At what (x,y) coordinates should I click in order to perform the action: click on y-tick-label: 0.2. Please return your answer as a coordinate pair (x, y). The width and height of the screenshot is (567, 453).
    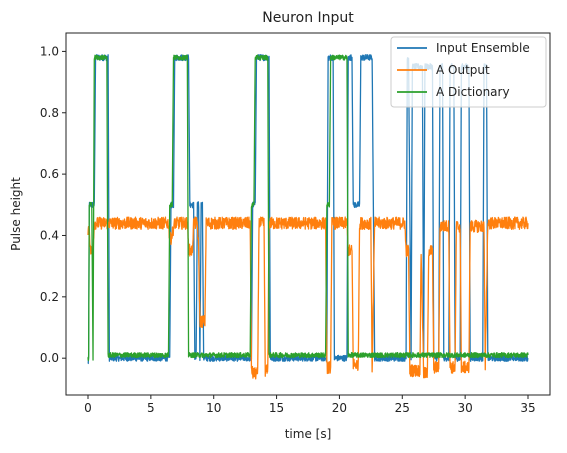
    Looking at the image, I should click on (49, 297).